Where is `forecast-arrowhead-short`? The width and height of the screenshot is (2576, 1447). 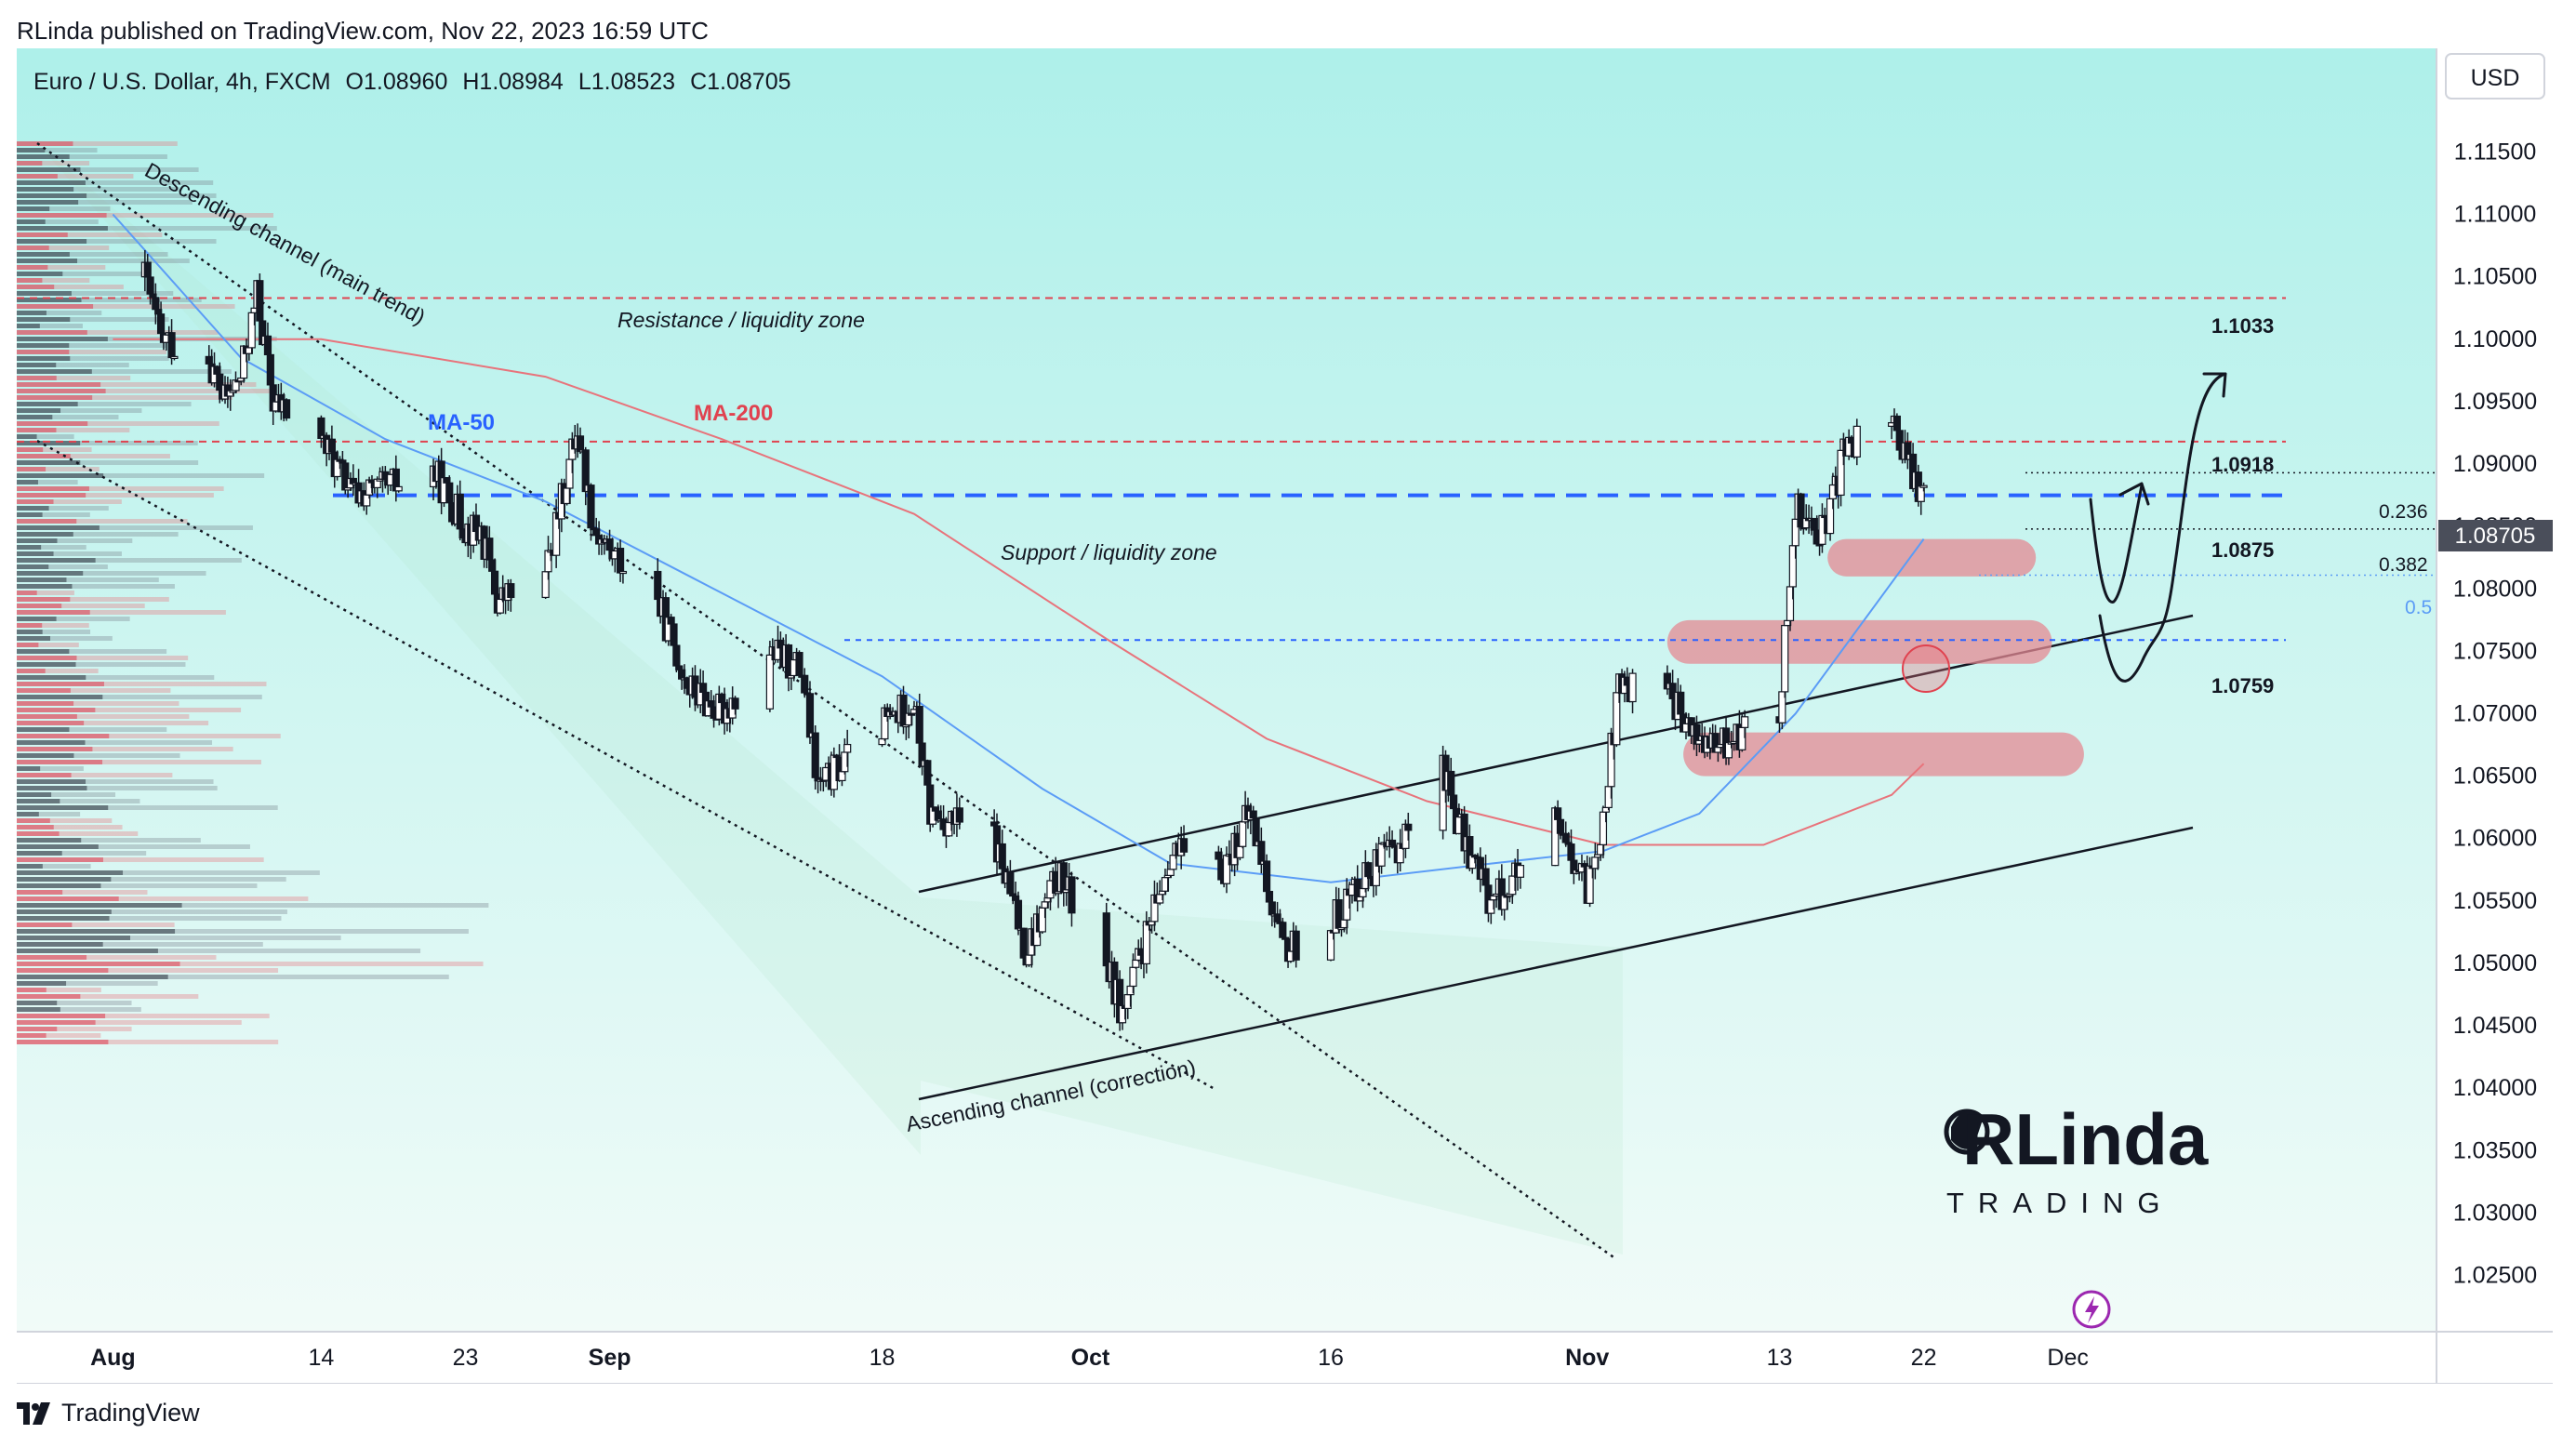
forecast-arrowhead-short is located at coordinates (2134, 494).